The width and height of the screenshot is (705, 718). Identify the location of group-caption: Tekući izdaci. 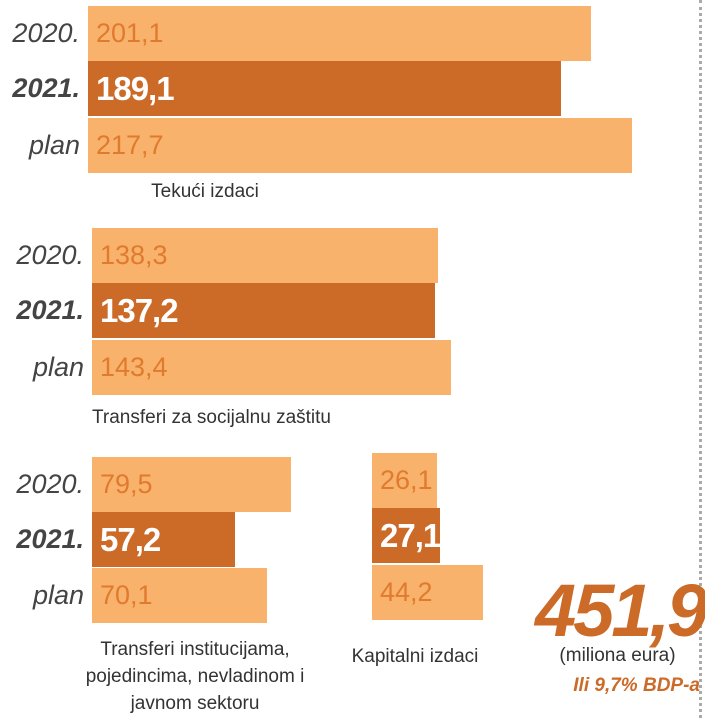
(205, 191).